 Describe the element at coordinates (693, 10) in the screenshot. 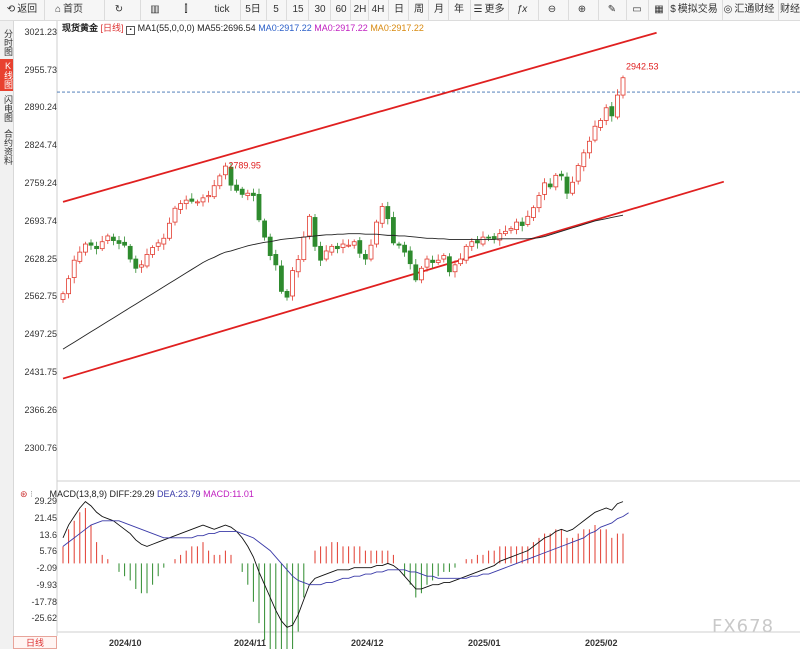

I see `simulate-trade-button: $ 模拟交易` at that location.